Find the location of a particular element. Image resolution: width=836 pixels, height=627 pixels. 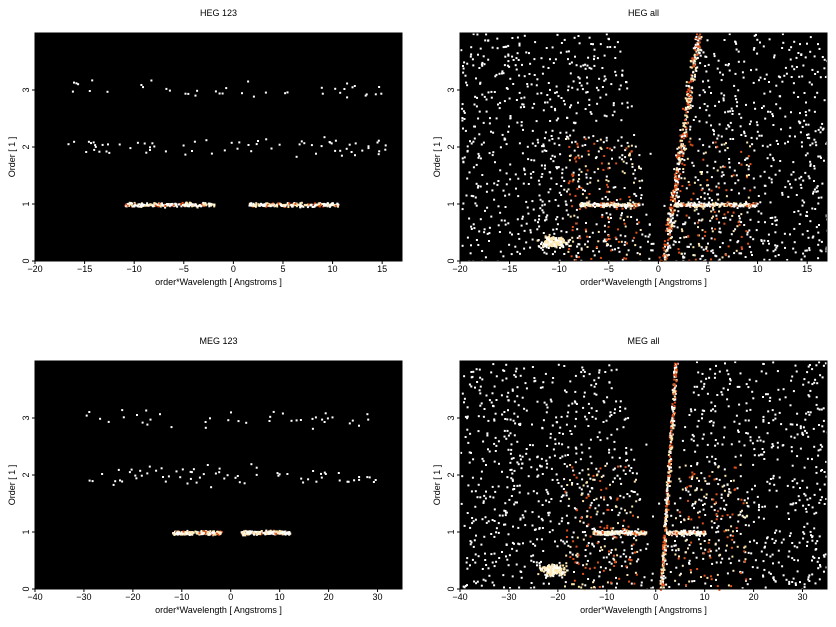

x-axis: −40 −30 −20 −10 0 10 20 30 is located at coordinates (205, 595).